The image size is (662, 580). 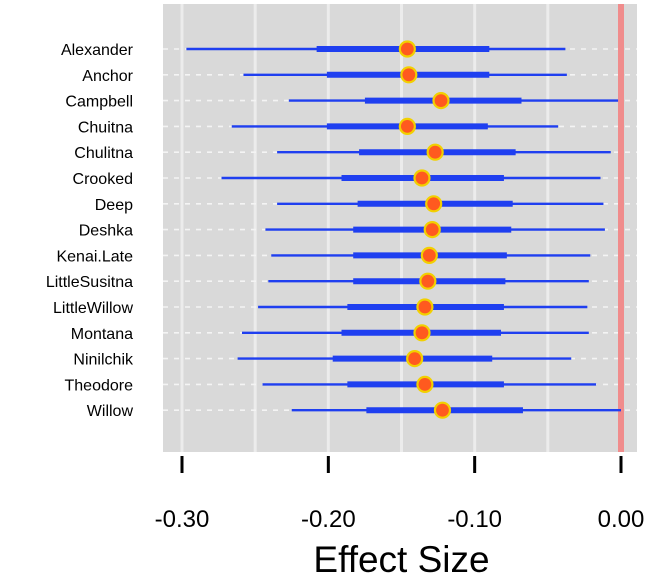 What do you see at coordinates (105, 127) in the screenshot?
I see `site-label: Chuitna` at bounding box center [105, 127].